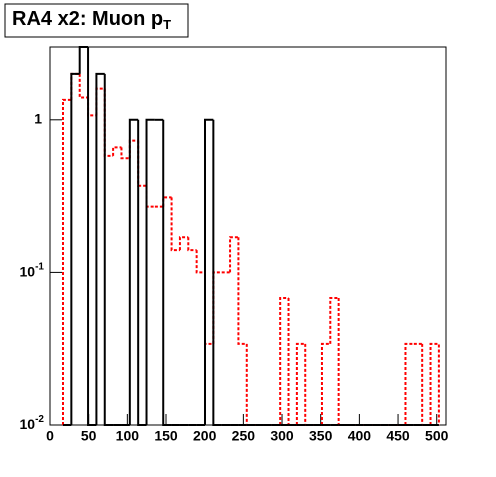 This screenshot has width=496, height=477. I want to click on y-tick-label: 10⁻², so click(32, 423).